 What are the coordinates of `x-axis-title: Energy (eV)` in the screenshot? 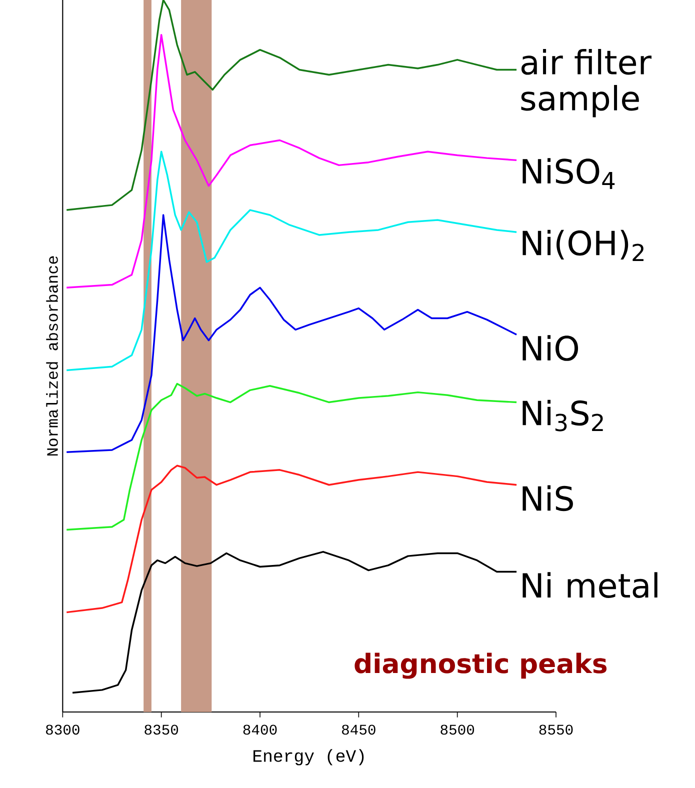 It's located at (309, 757).